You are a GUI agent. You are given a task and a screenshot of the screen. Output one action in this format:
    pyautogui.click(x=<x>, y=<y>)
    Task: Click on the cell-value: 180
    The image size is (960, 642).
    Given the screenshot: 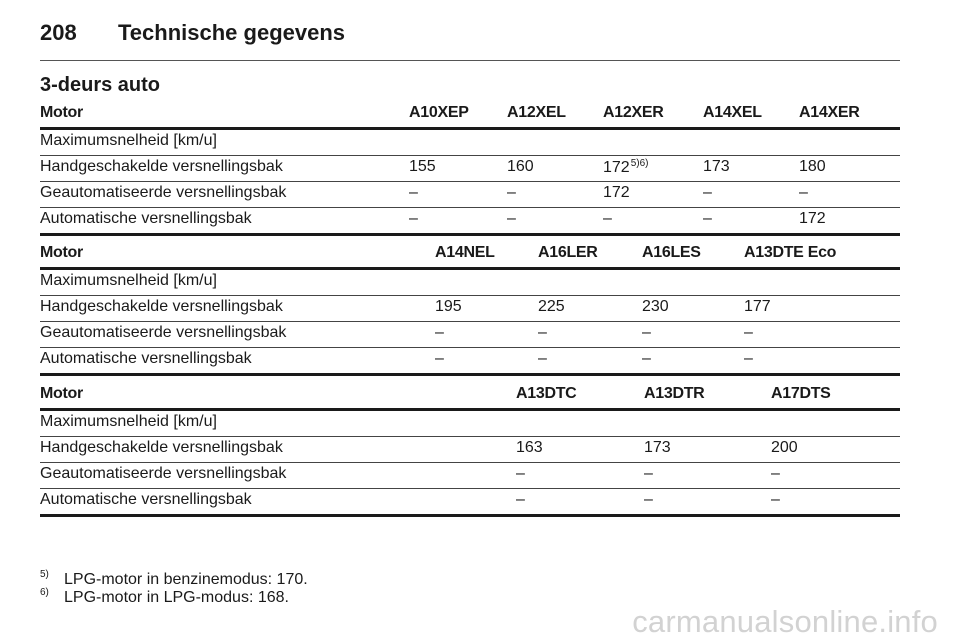 What is the action you would take?
    pyautogui.click(x=812, y=166)
    